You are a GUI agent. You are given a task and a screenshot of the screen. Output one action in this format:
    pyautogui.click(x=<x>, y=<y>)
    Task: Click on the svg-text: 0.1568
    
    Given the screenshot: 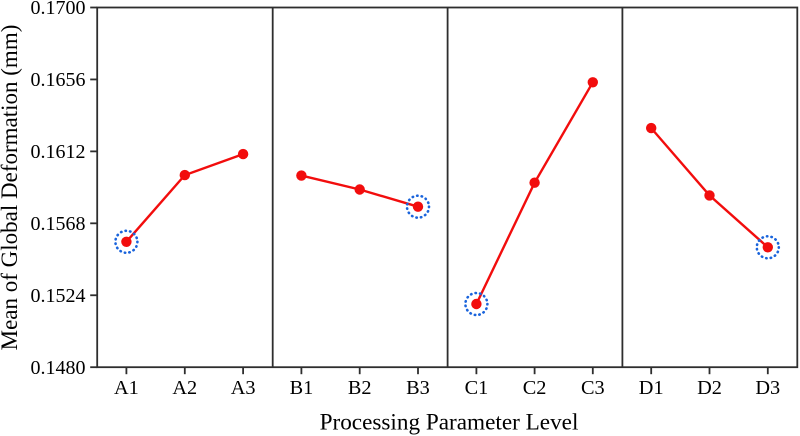 What is the action you would take?
    pyautogui.click(x=58, y=224)
    